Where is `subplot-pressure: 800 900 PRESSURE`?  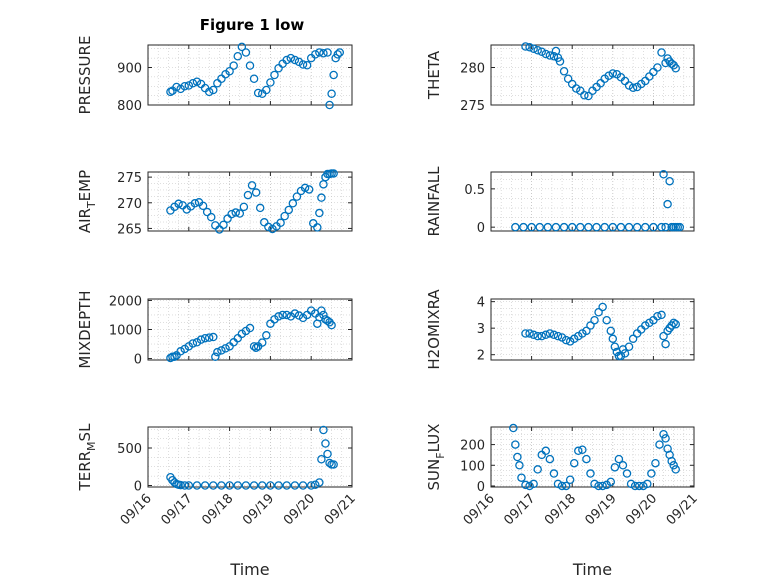
subplot-pressure: 800 900 PRESSURE is located at coordinates (214, 75).